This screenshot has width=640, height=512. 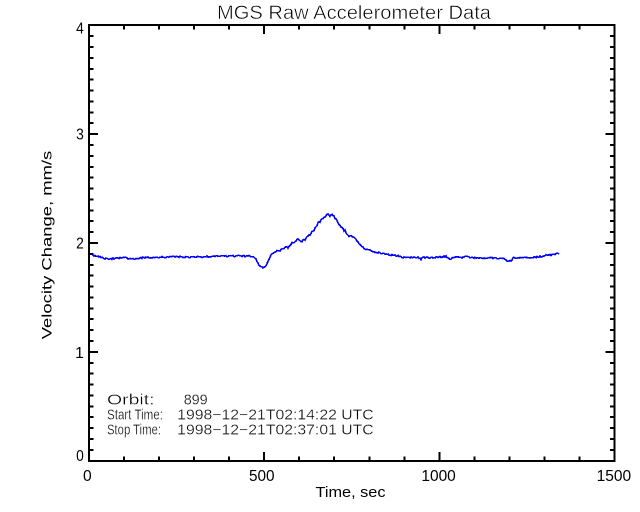 I want to click on svg-text: Stop Time:, so click(x=134, y=430).